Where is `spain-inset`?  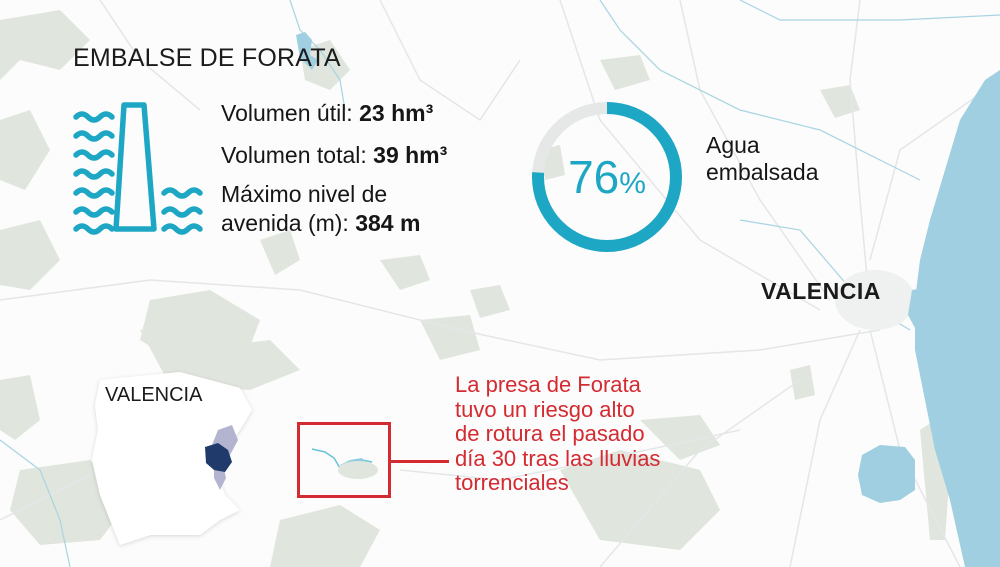 spain-inset is located at coordinates (172, 458).